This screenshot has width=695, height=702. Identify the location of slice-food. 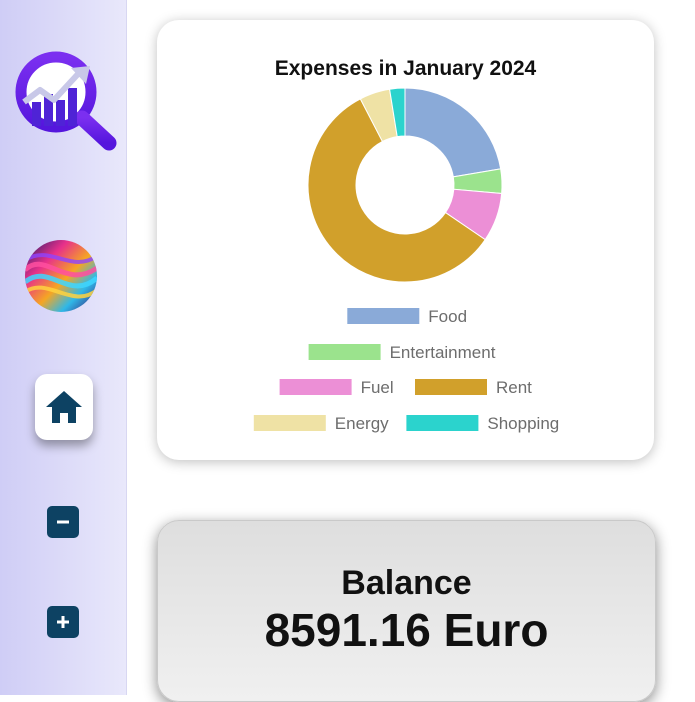
(453, 132).